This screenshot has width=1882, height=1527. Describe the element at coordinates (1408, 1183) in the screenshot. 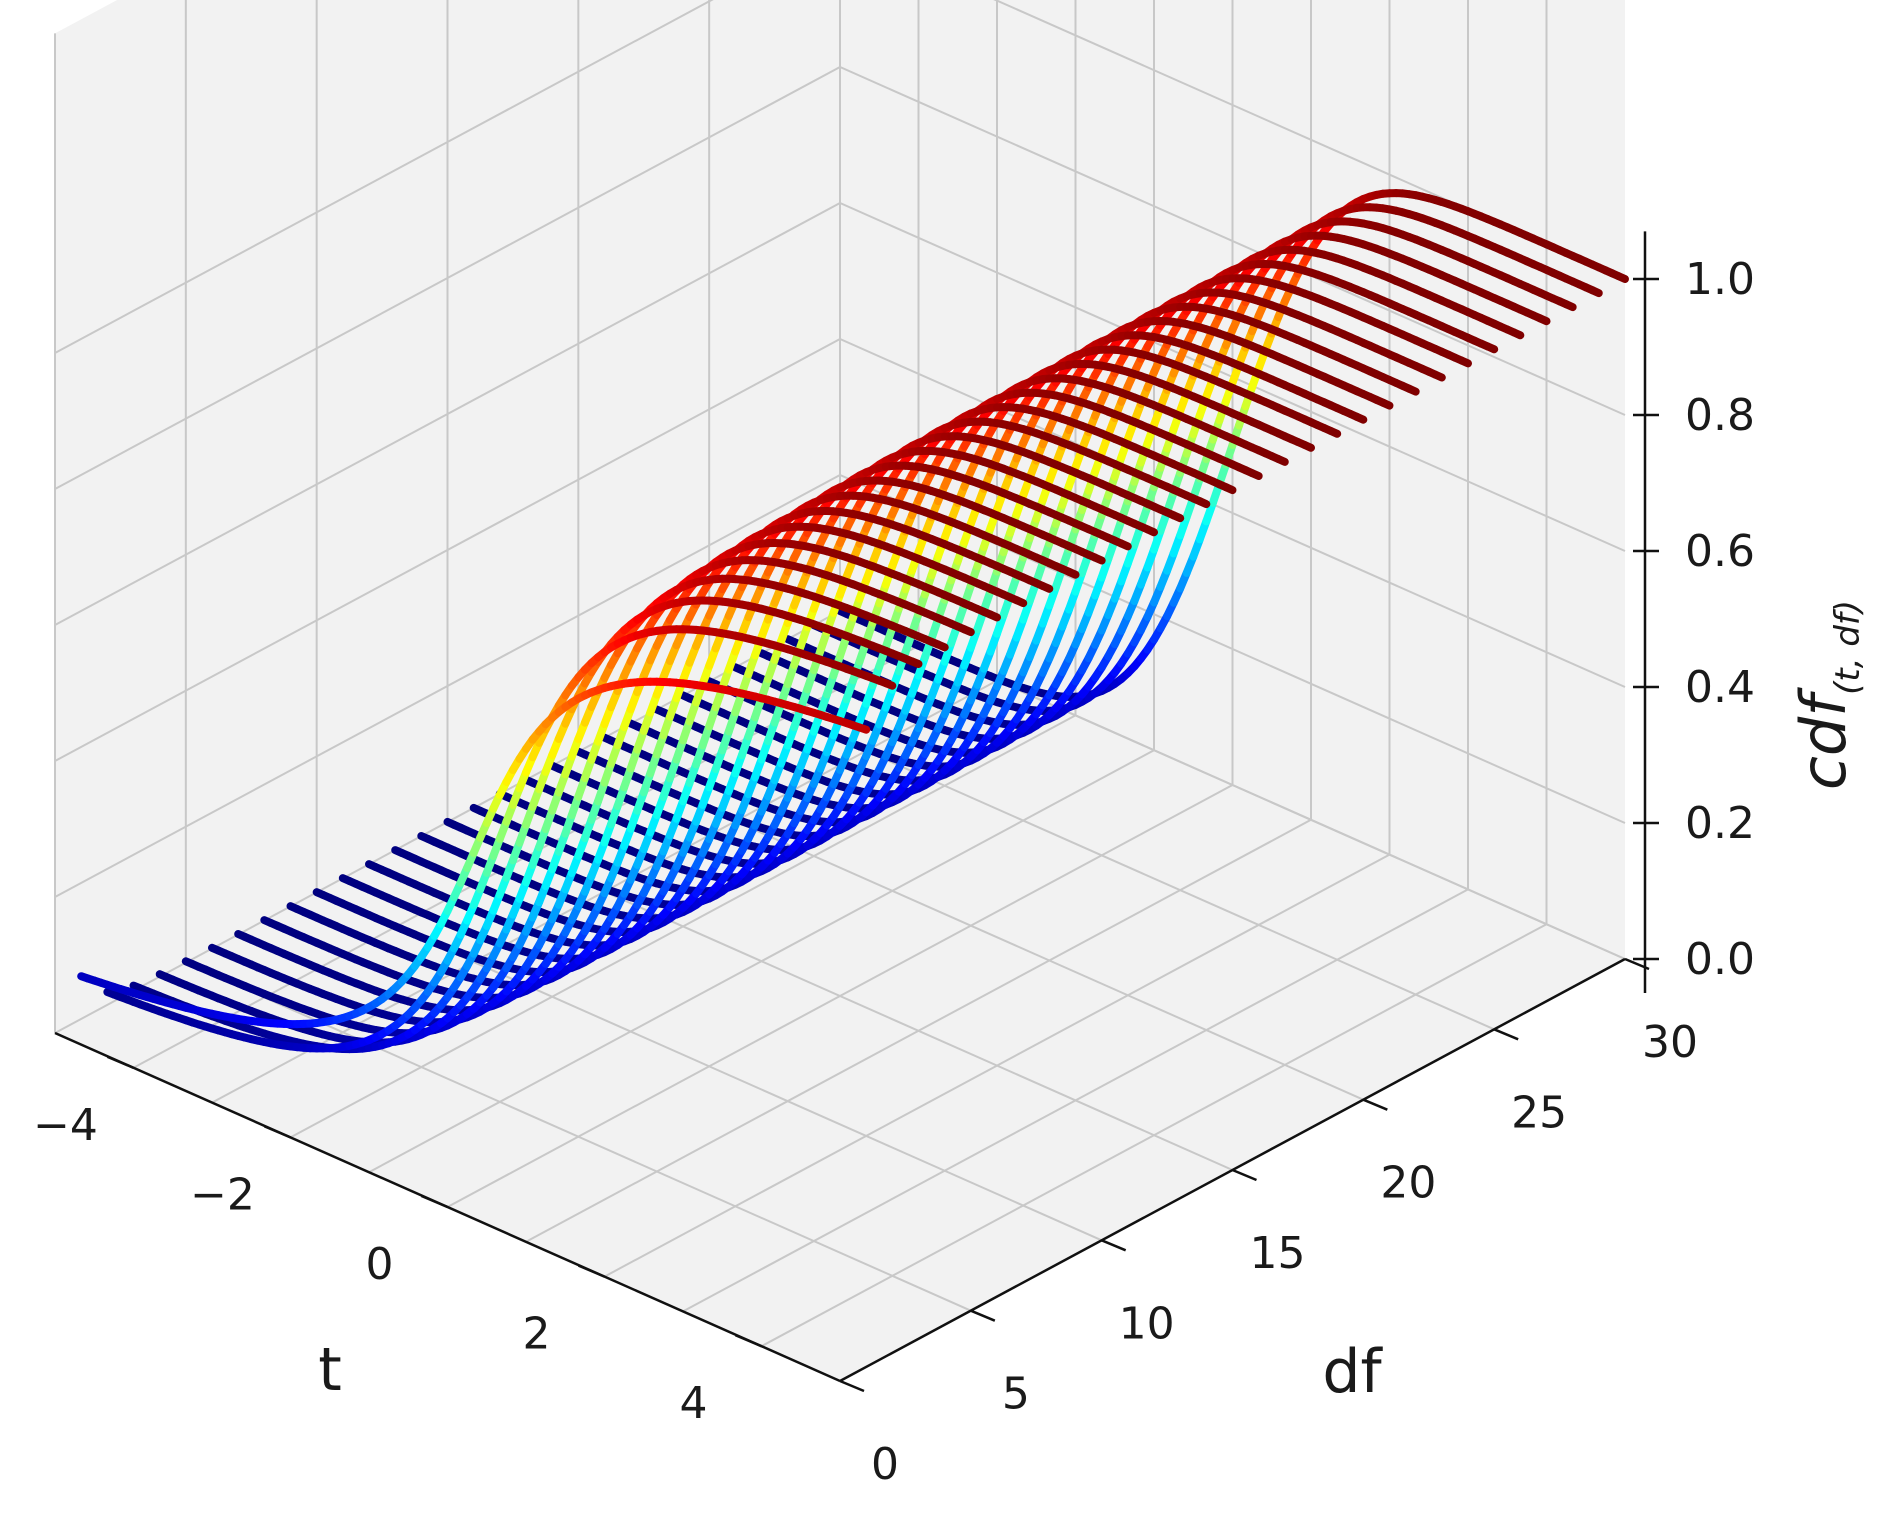

I see `y-tick-label: 20` at that location.